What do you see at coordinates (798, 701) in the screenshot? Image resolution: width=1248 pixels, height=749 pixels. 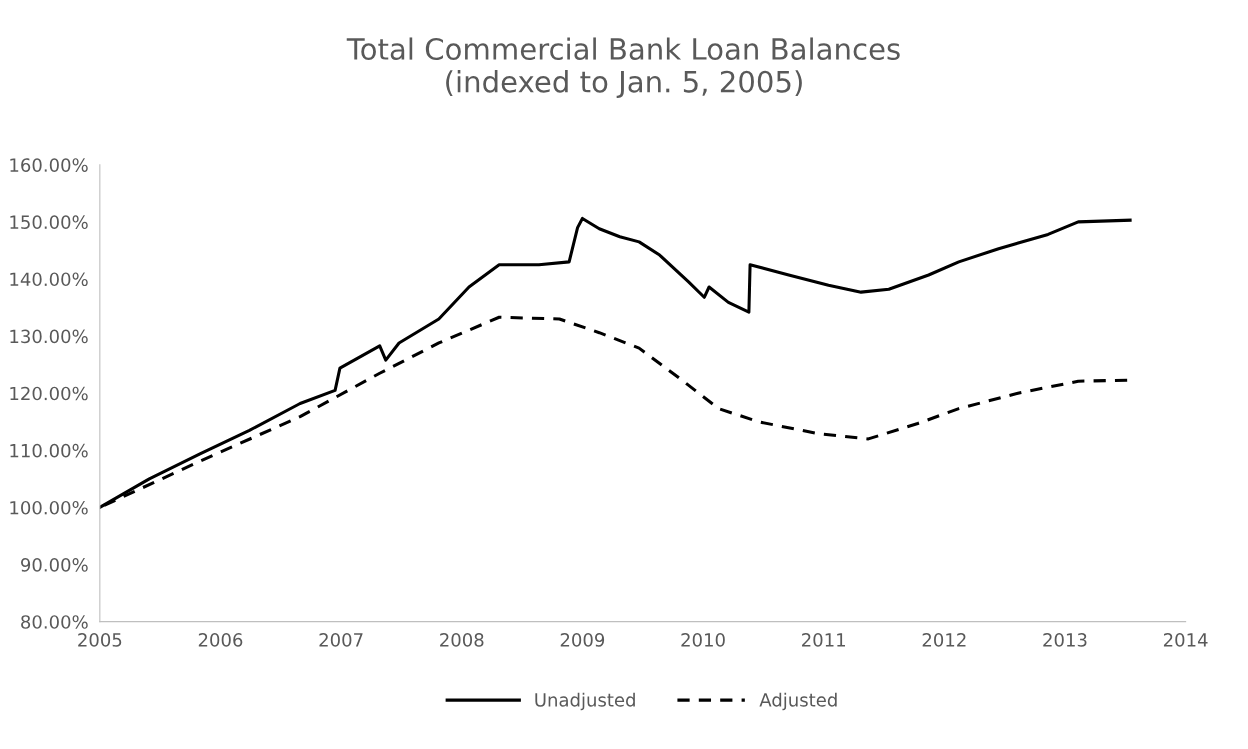 I see `legend-label: Adjusted` at bounding box center [798, 701].